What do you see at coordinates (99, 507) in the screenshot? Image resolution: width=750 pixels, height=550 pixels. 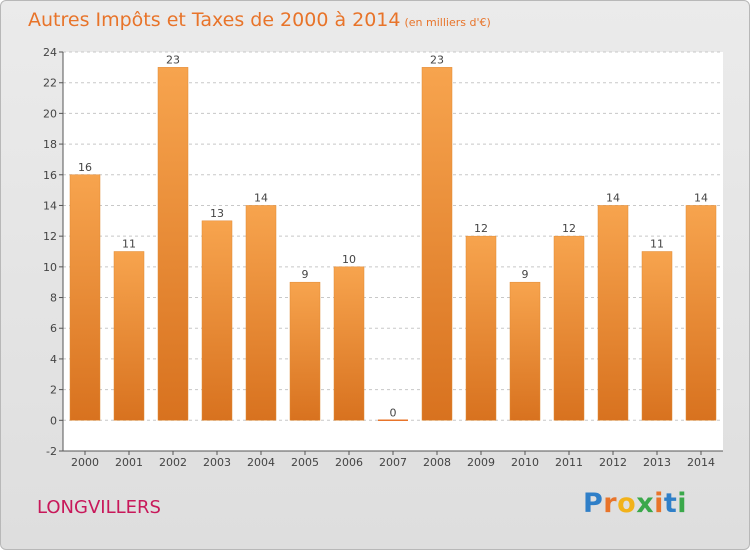 I see `city-name: LONGVILLERS` at bounding box center [99, 507].